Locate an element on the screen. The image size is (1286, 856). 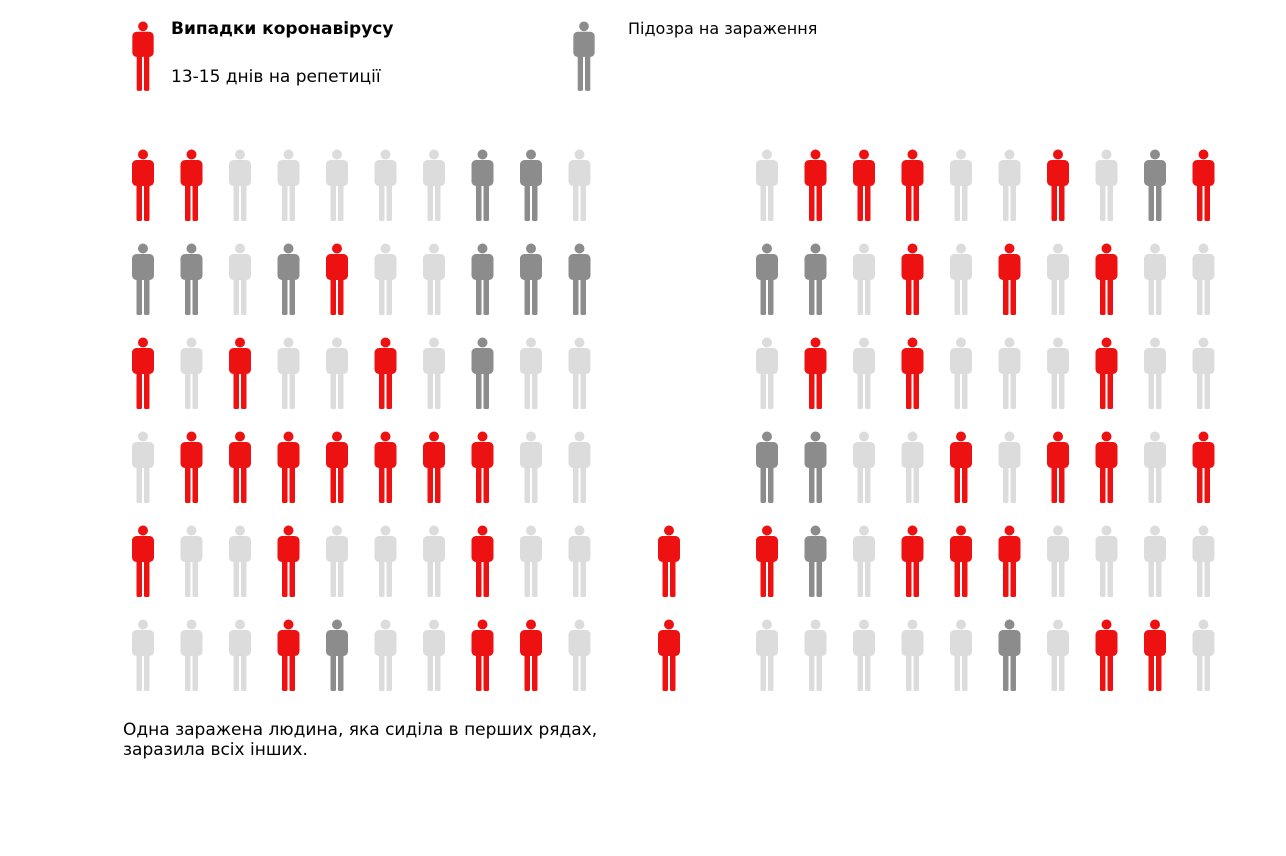
legend-period-label: 13-15 днів на репетиції is located at coordinates (276, 77).